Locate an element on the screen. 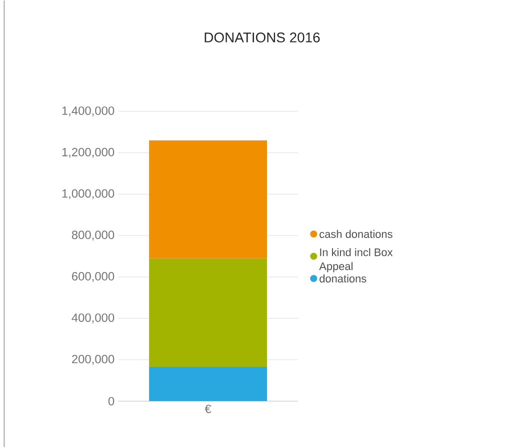 Image resolution: width=523 pixels, height=448 pixels. y-tick-label: 0 is located at coordinates (111, 401).